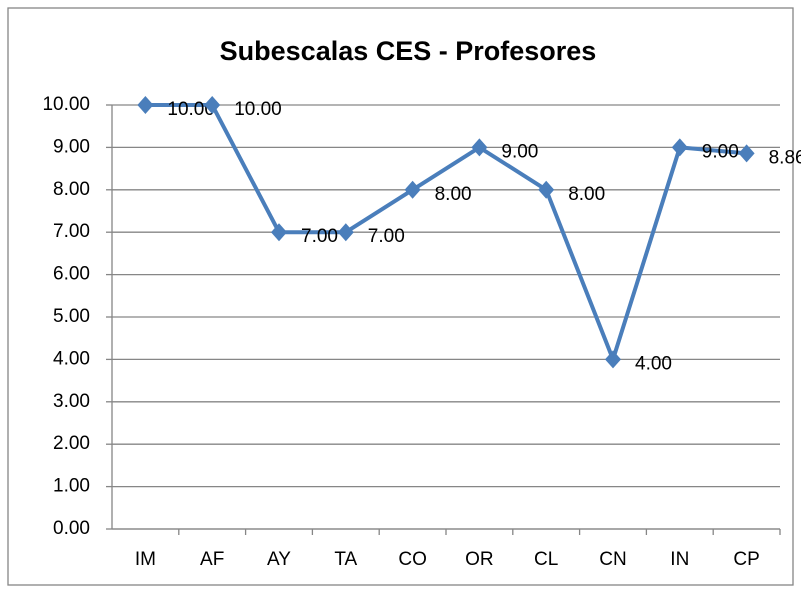 Image resolution: width=801 pixels, height=593 pixels. Describe the element at coordinates (408, 51) in the screenshot. I see `chart-title: Subescalas CES - Profesores` at that location.